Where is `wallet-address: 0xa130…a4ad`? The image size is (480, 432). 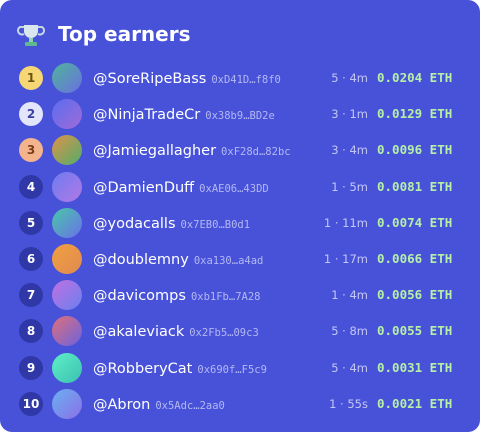
wallet-address: 0xa130…a4ad is located at coordinates (228, 261).